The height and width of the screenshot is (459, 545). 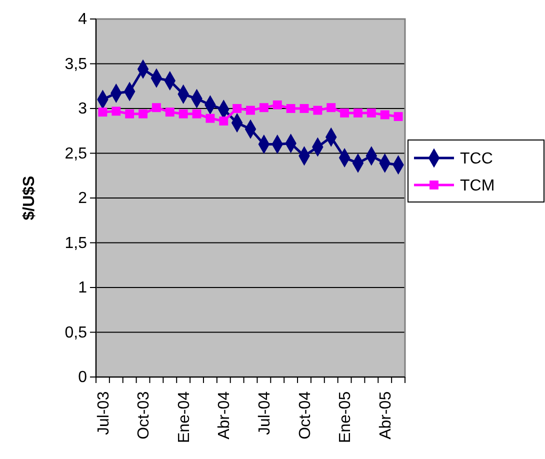 I want to click on y-tick-label: 0,5, so click(x=76, y=333).